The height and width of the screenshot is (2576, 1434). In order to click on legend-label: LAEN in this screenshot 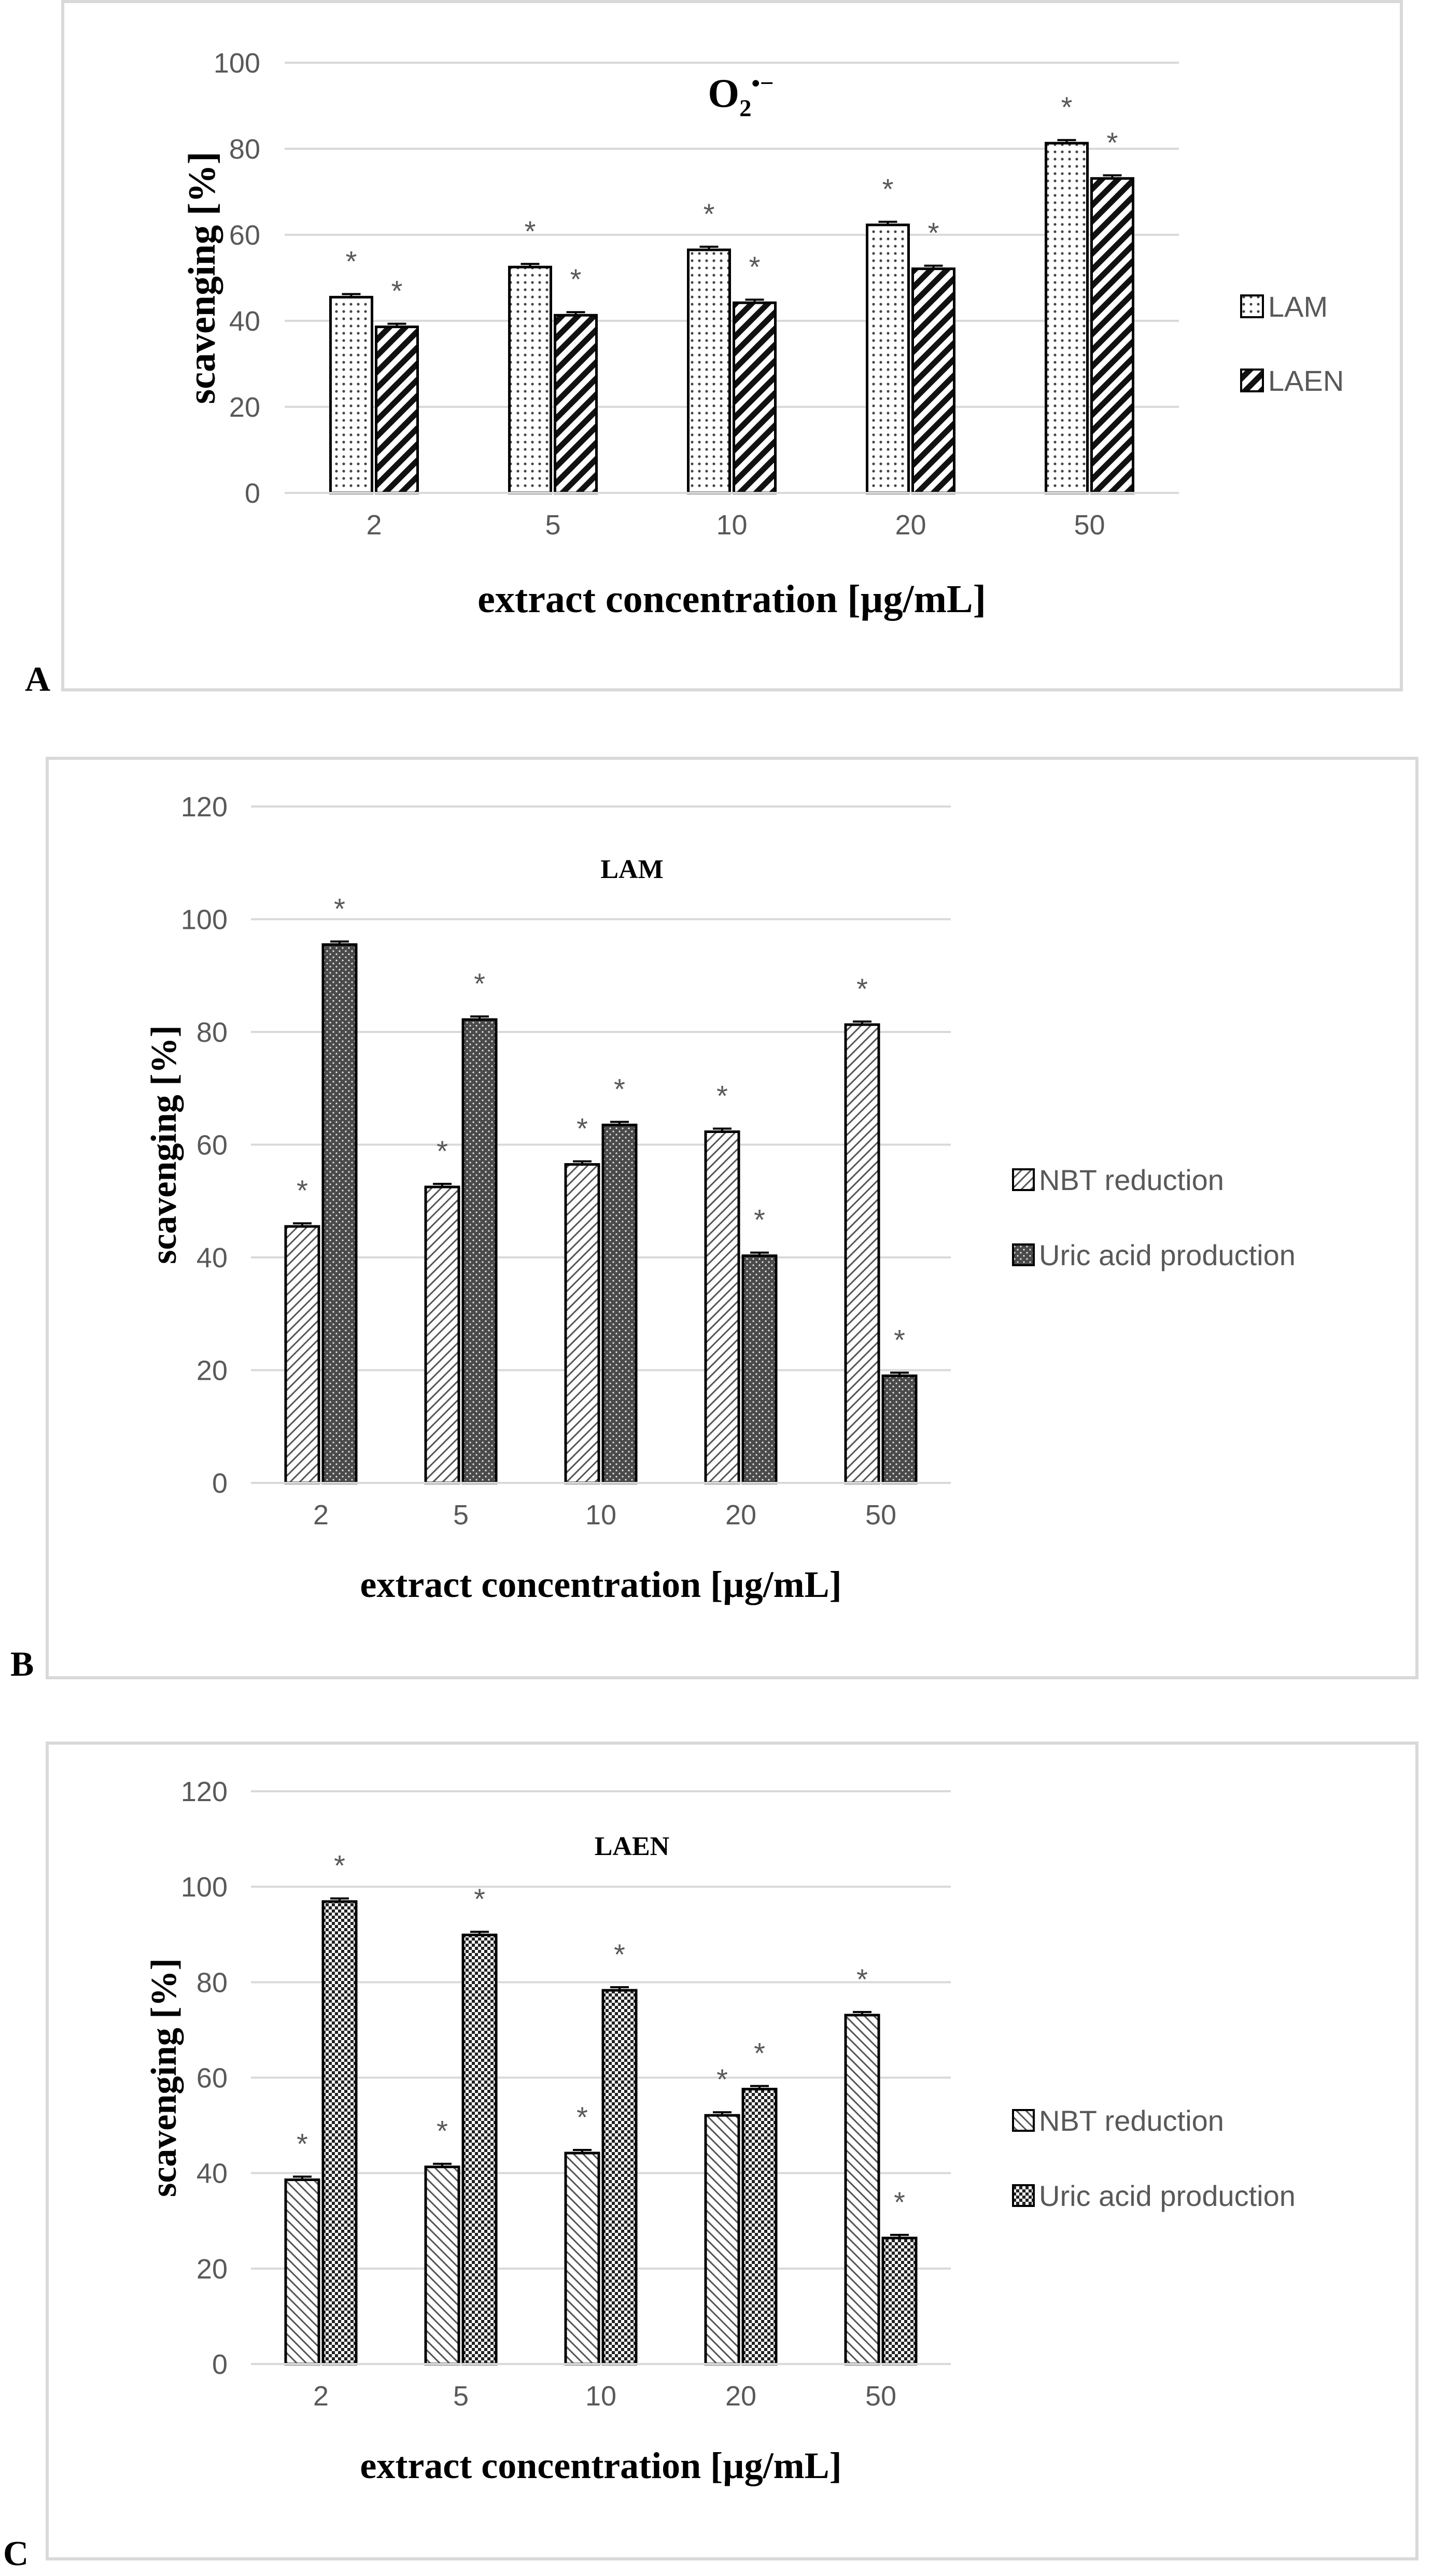, I will do `click(1306, 380)`.